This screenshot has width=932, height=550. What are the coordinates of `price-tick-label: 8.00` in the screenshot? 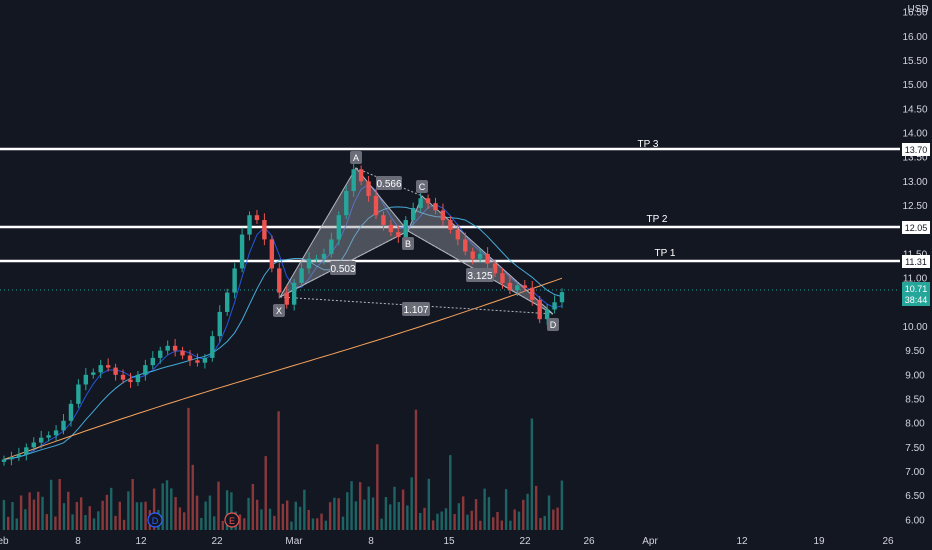 It's located at (915, 424).